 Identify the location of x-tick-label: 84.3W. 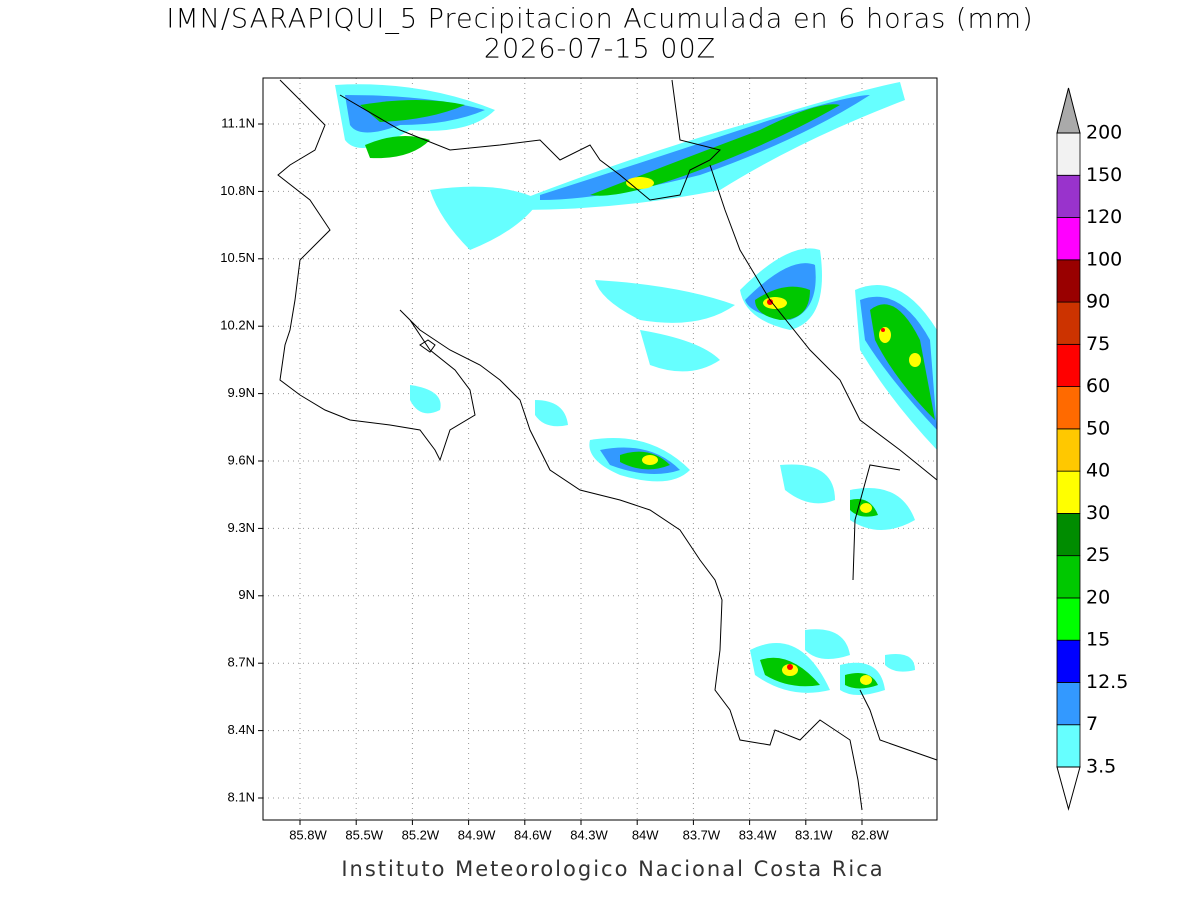
(589, 834).